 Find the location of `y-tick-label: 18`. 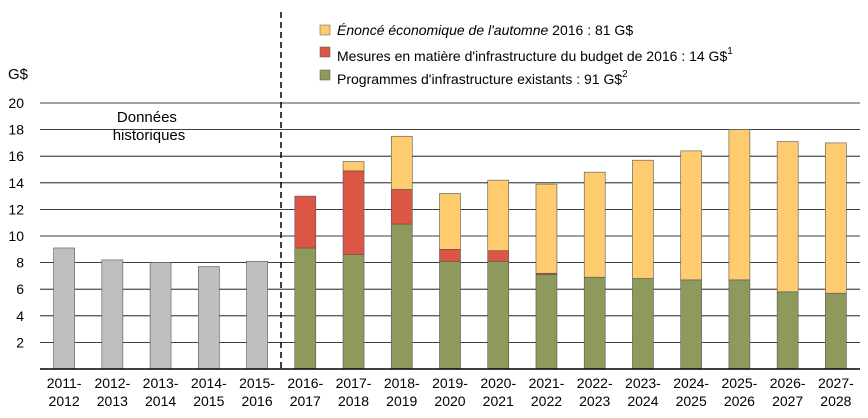

y-tick-label: 18 is located at coordinates (16, 130).